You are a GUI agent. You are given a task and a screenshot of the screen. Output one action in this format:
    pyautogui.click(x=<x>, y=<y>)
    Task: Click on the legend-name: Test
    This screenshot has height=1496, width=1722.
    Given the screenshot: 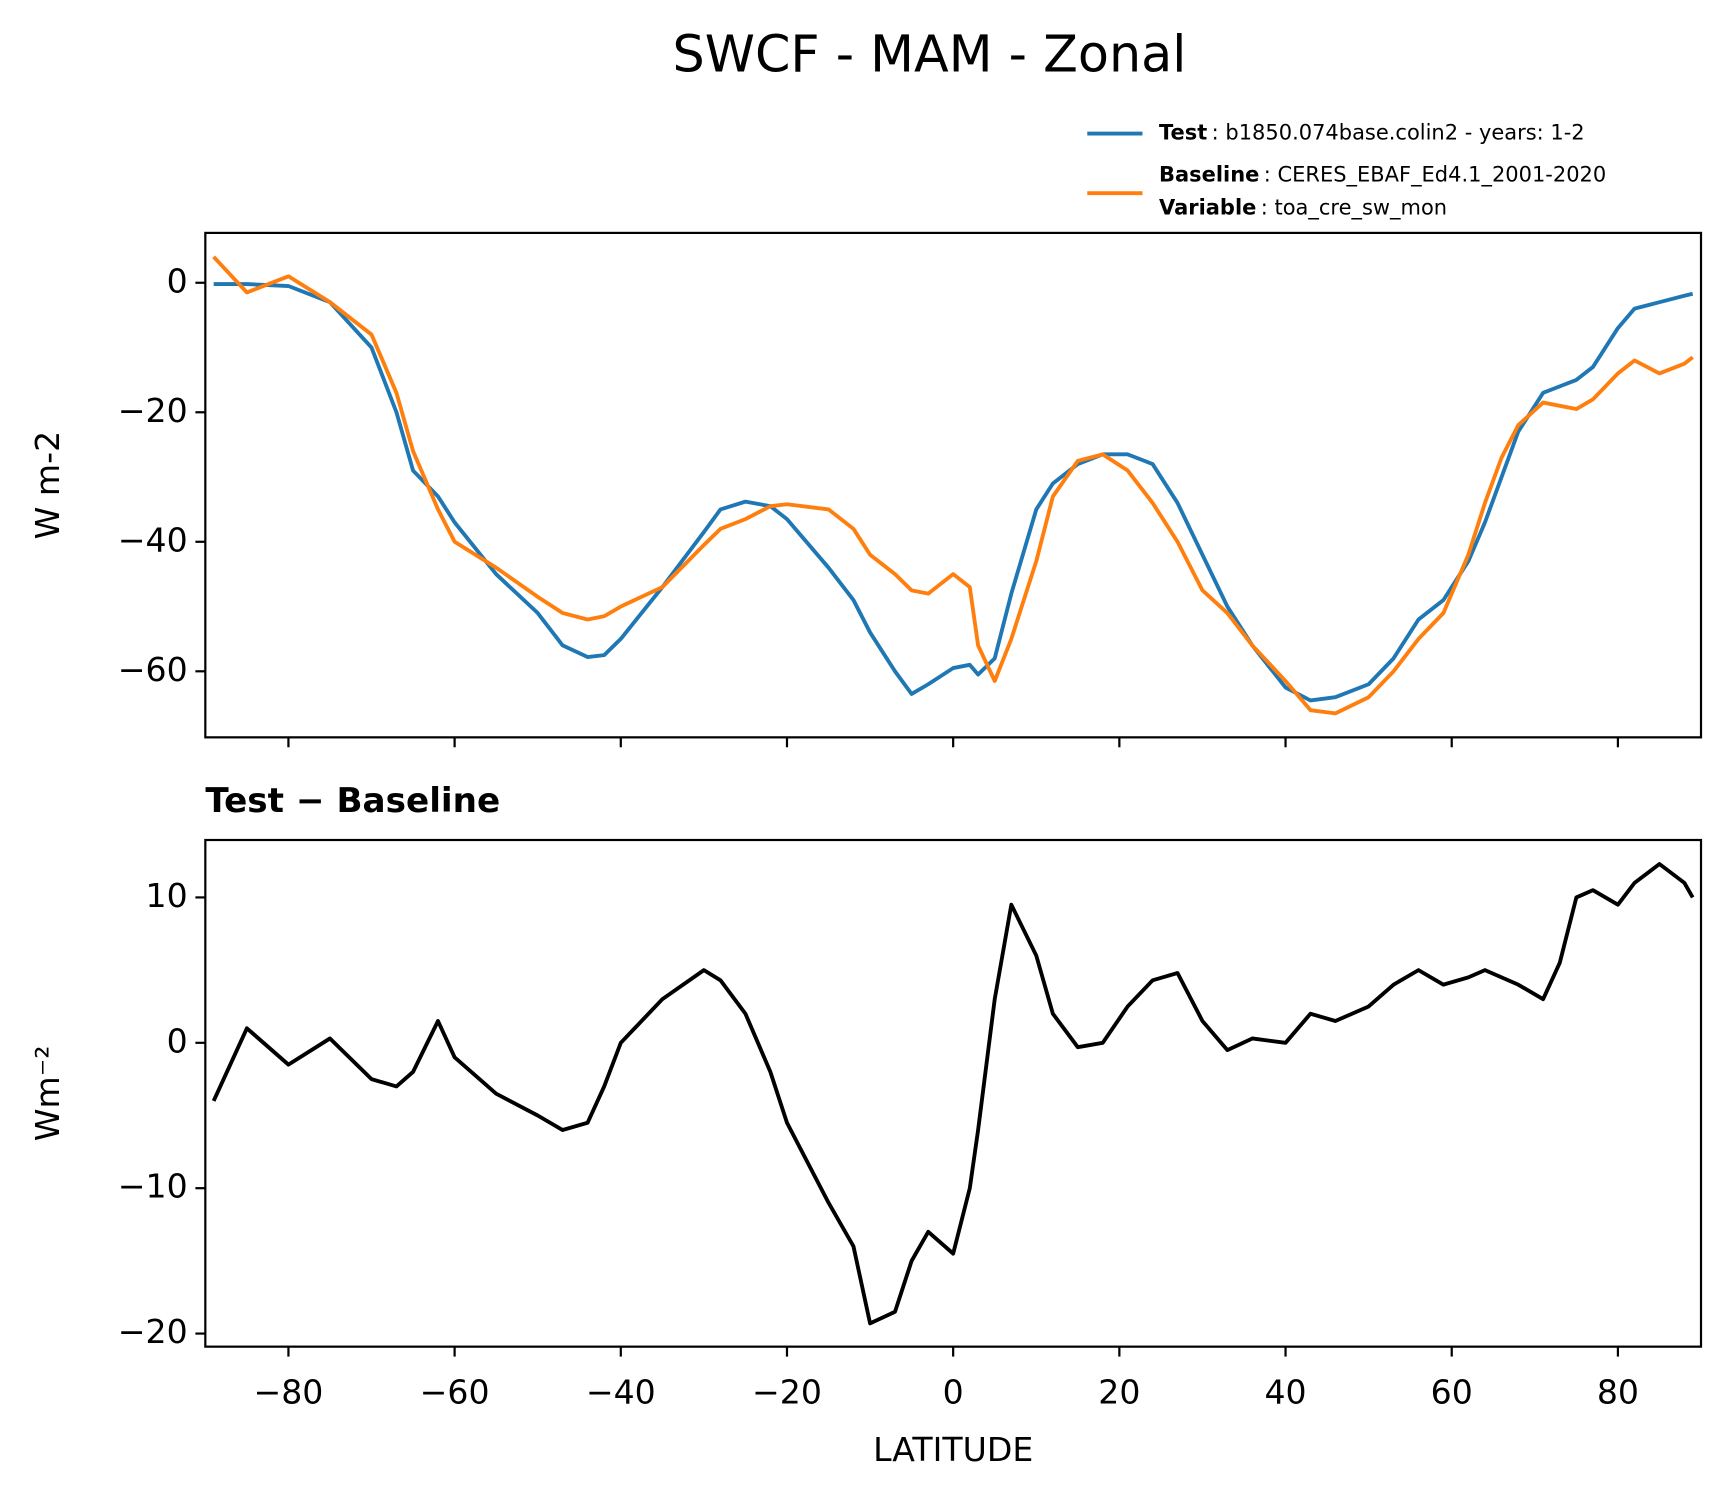 What is the action you would take?
    pyautogui.click(x=1183, y=133)
    